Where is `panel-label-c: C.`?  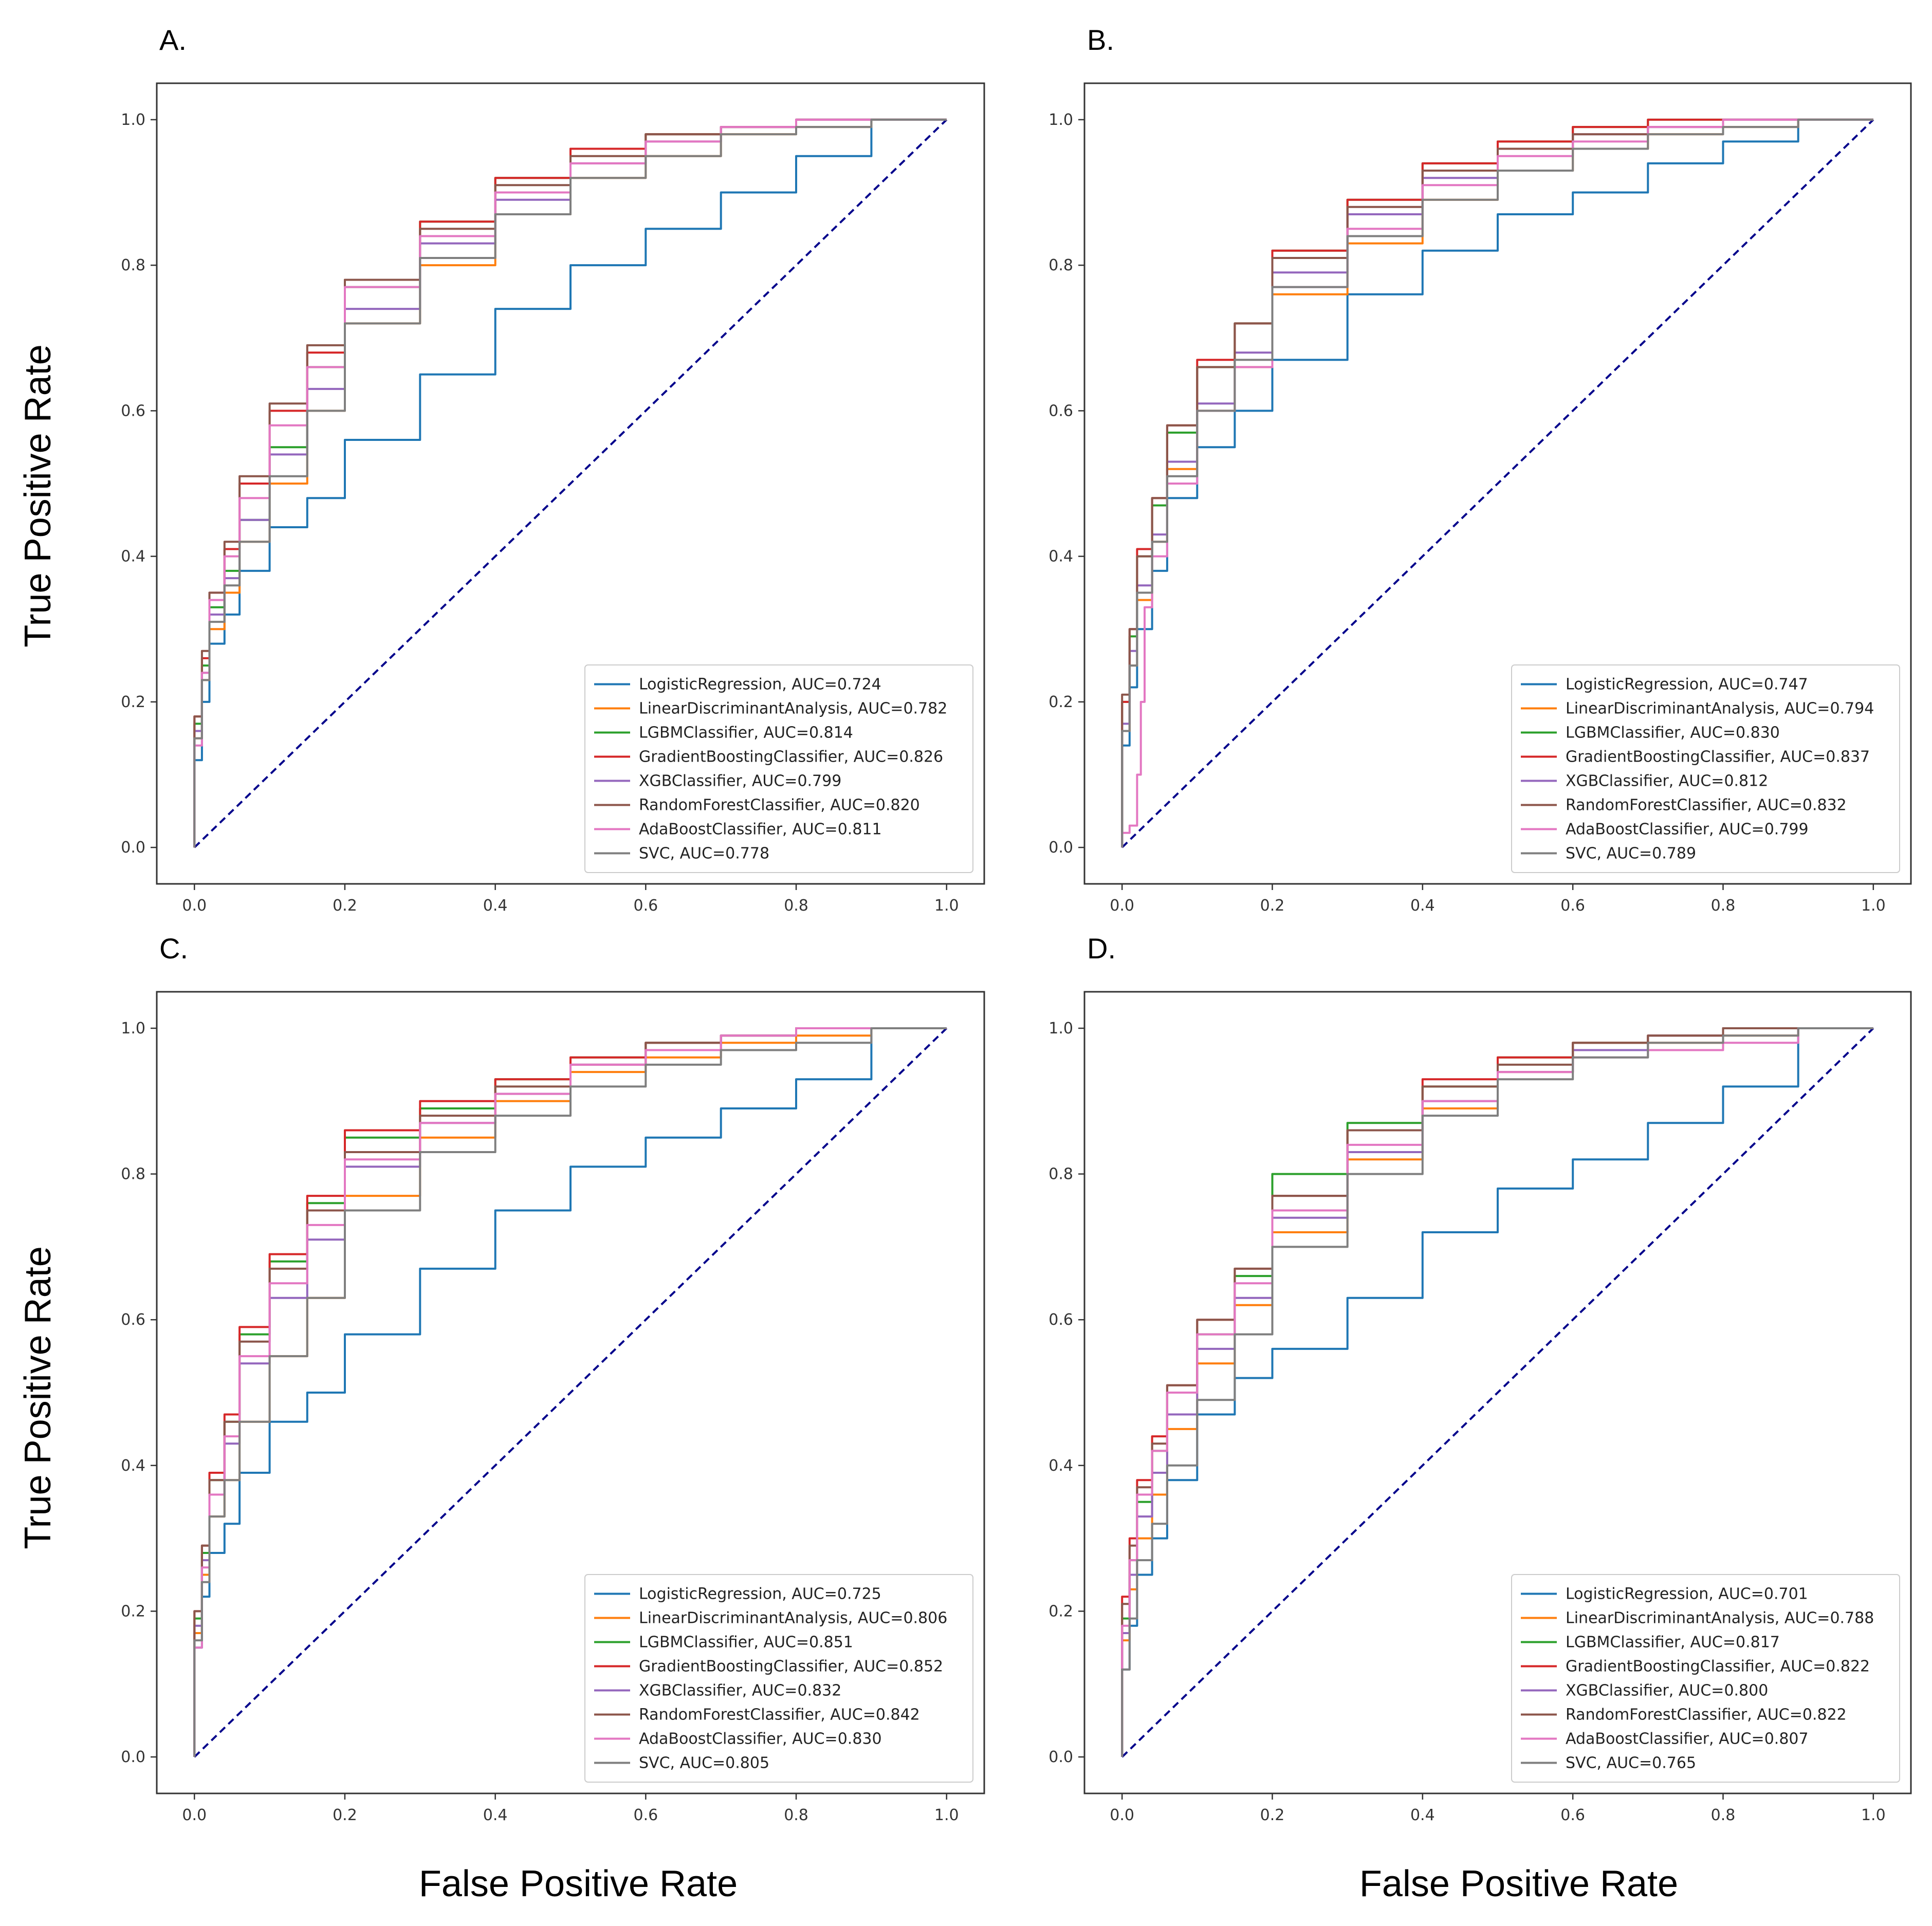
panel-label-c: C. is located at coordinates (173, 948).